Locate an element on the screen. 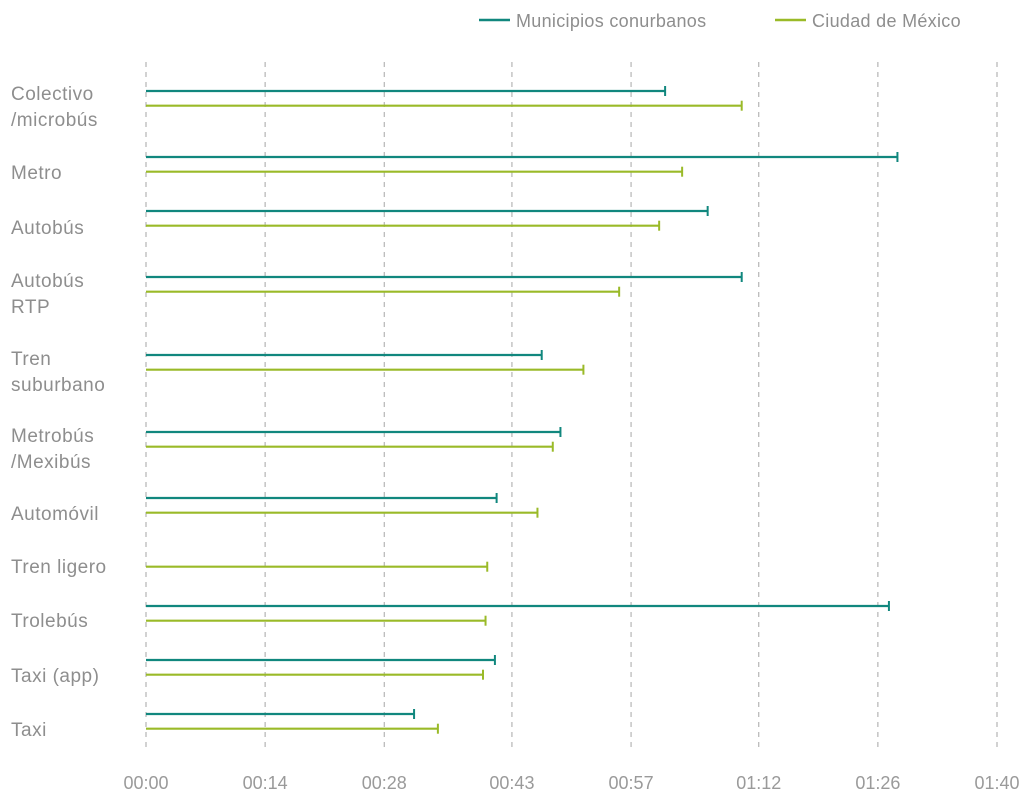  category-label: Automóvil is located at coordinates (55, 514).